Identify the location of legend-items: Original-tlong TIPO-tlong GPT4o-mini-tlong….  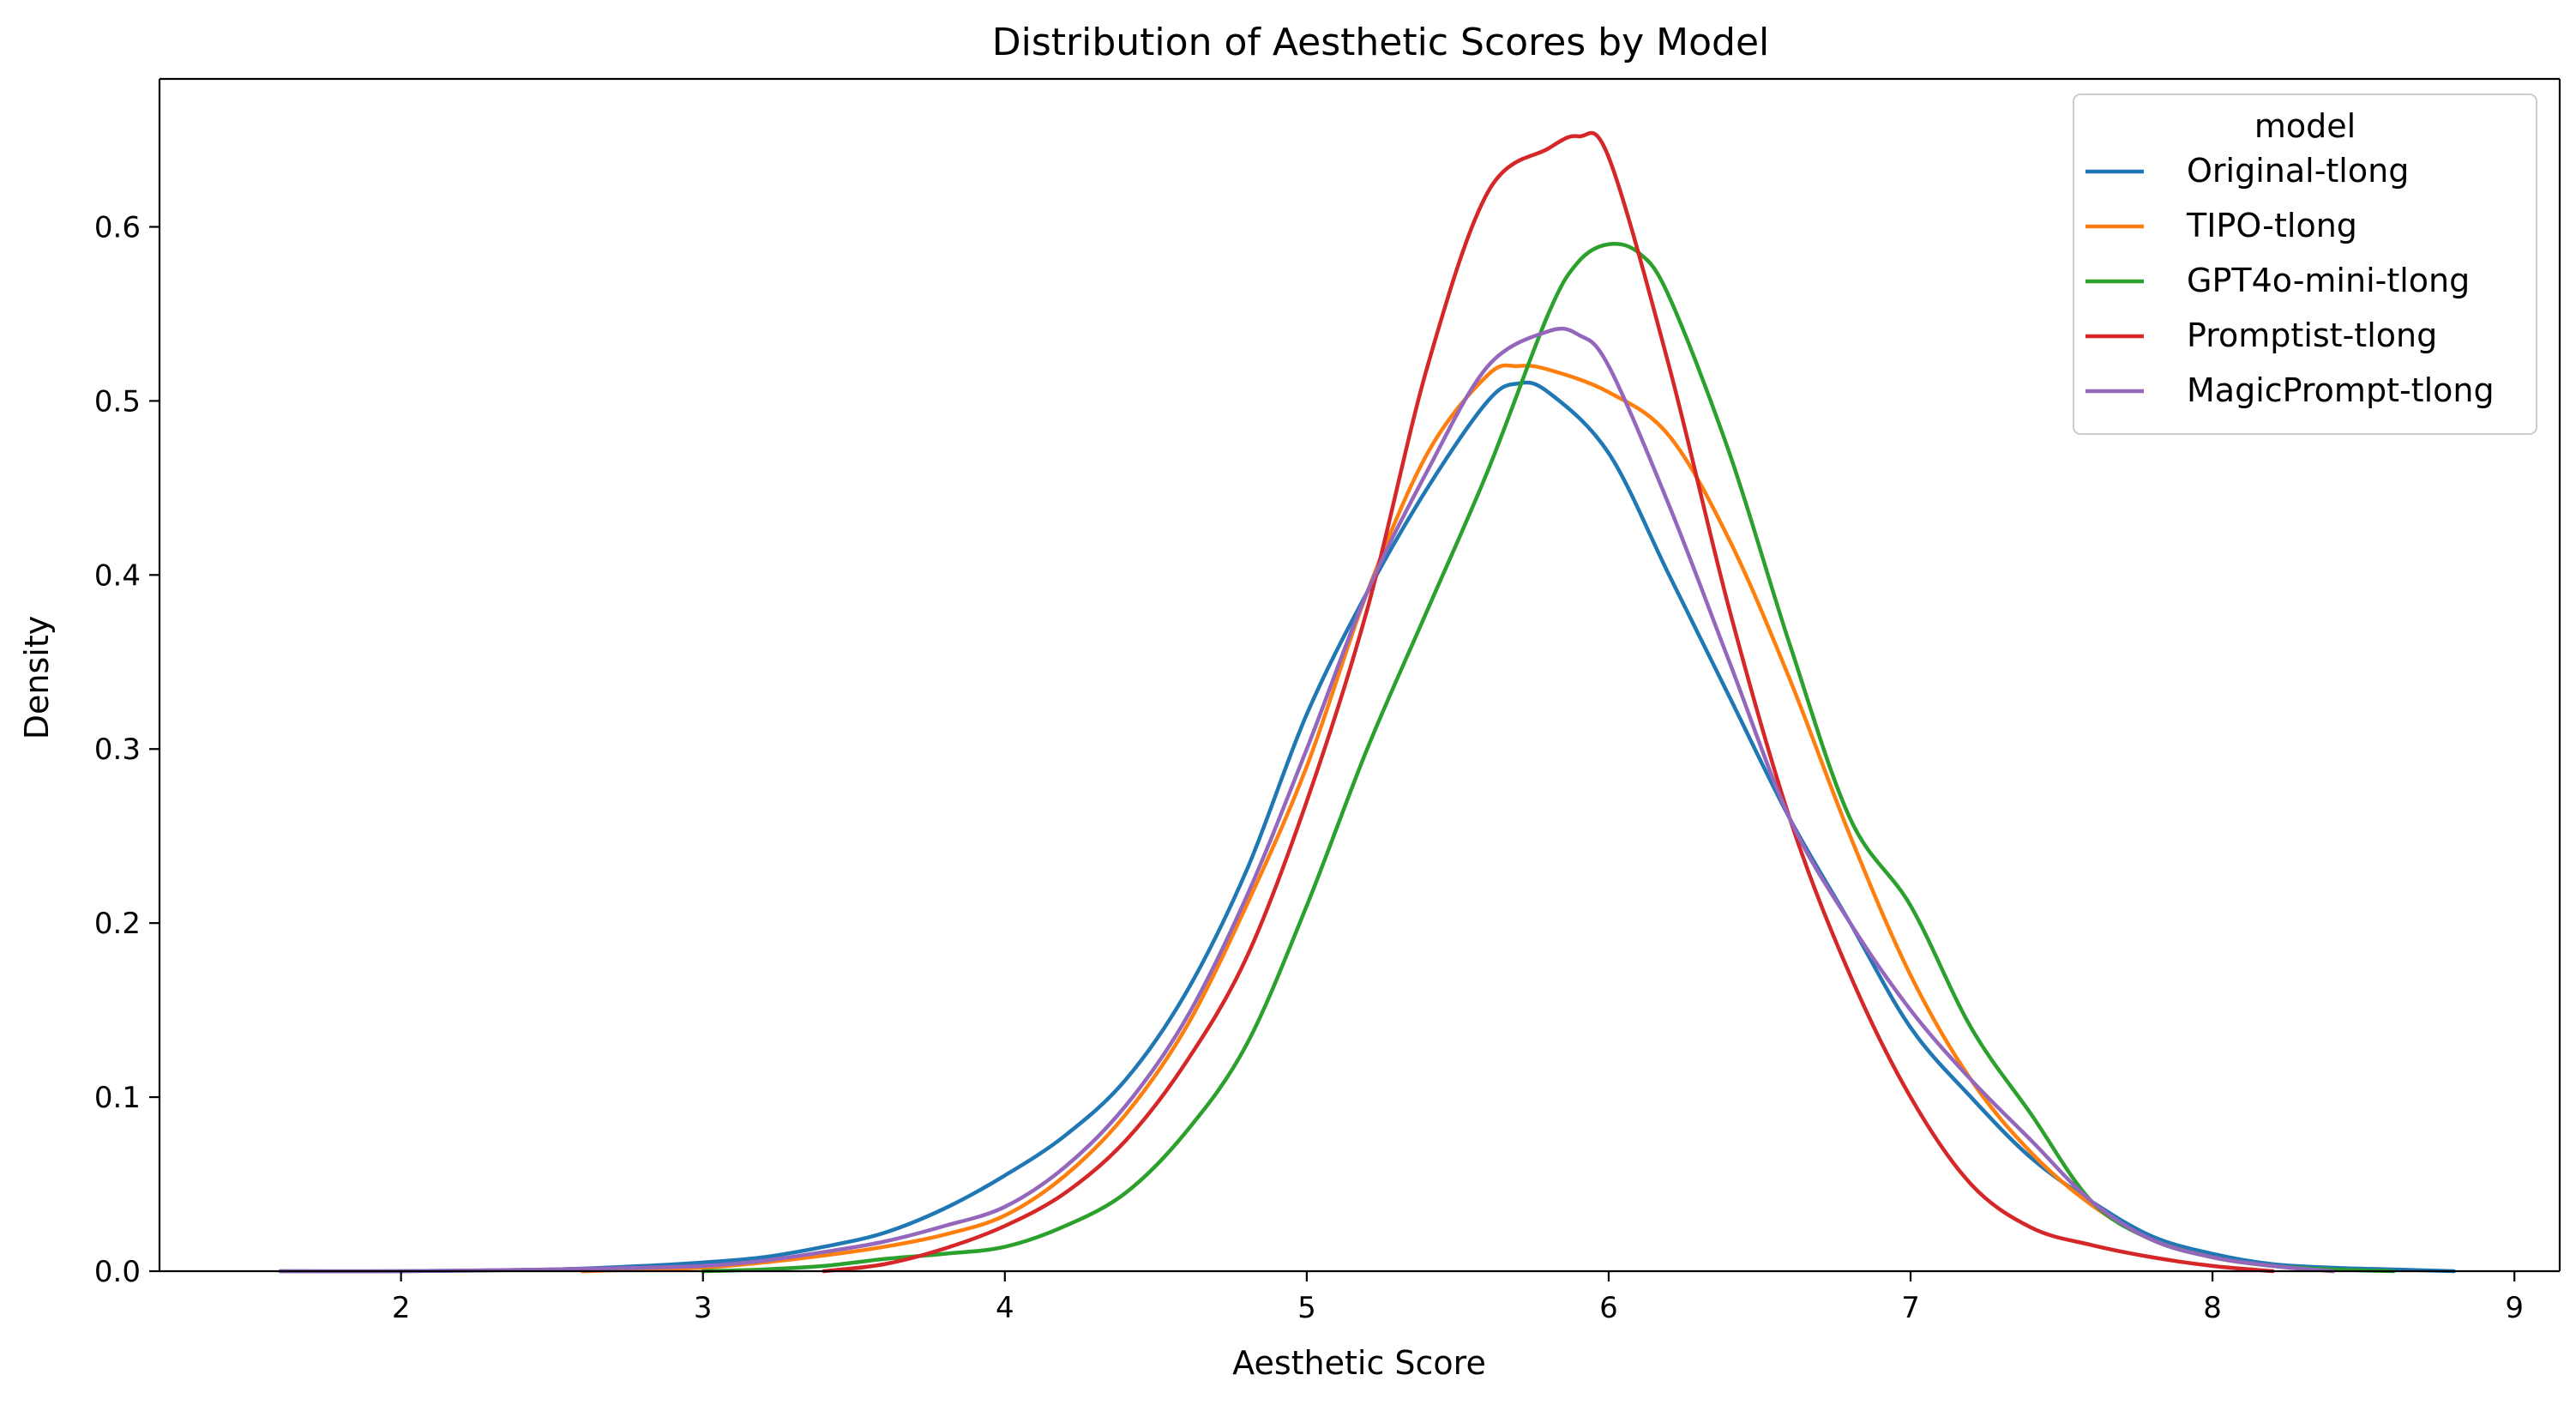
(2290, 280).